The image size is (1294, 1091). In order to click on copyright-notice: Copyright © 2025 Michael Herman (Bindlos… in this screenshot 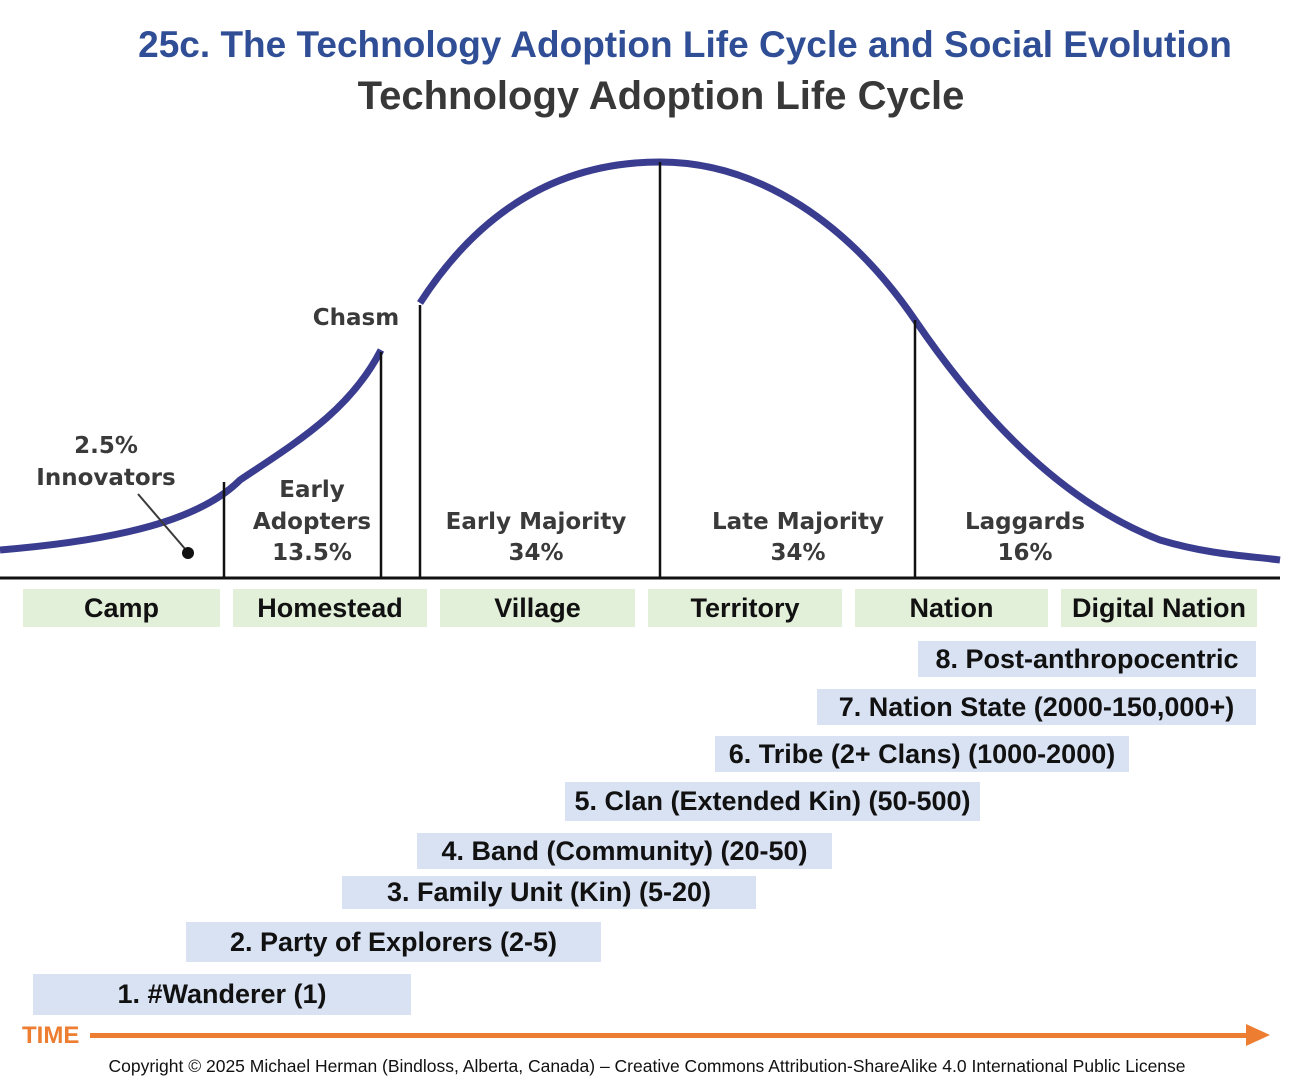, I will do `click(647, 1066)`.